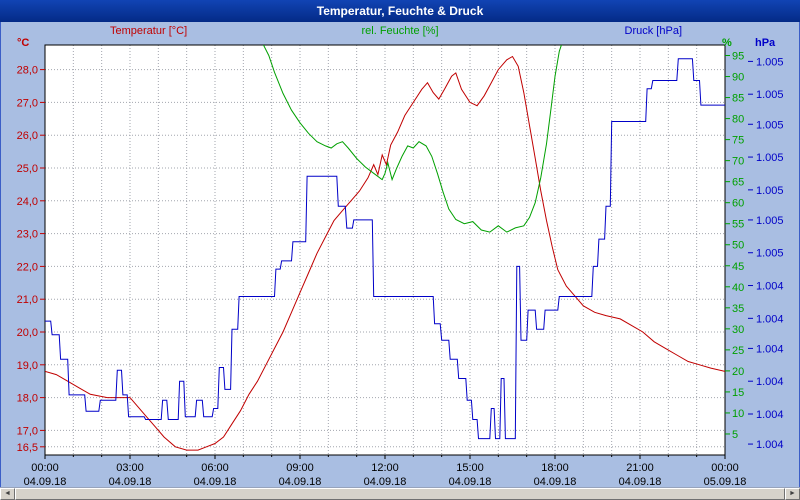  I want to click on svg-text: 15, so click(738, 393).